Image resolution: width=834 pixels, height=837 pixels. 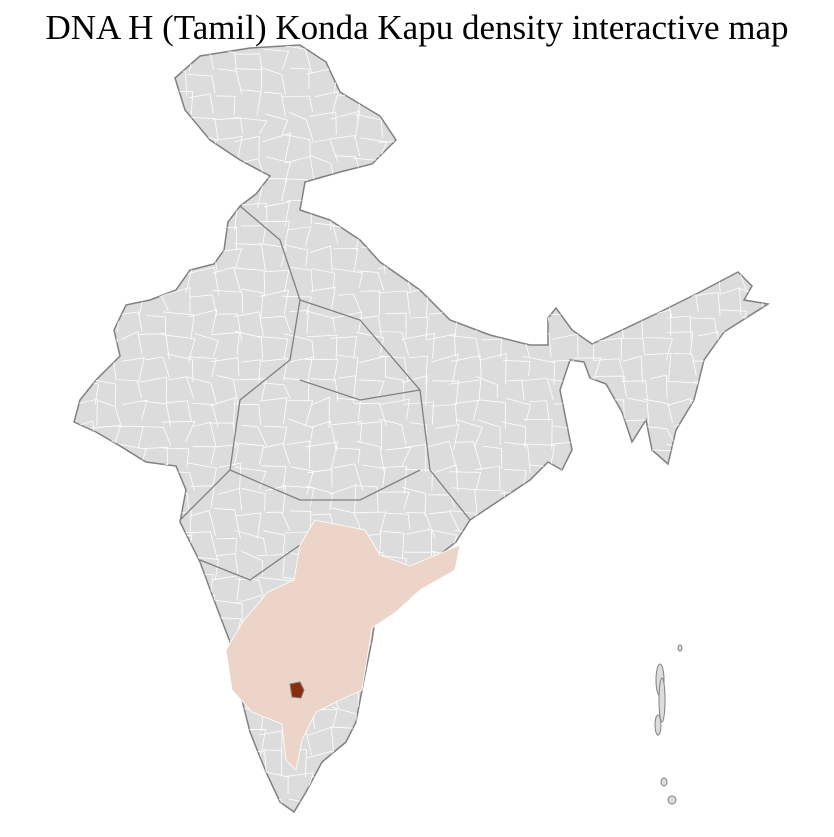 What do you see at coordinates (343, 645) in the screenshot?
I see `low-density-region` at bounding box center [343, 645].